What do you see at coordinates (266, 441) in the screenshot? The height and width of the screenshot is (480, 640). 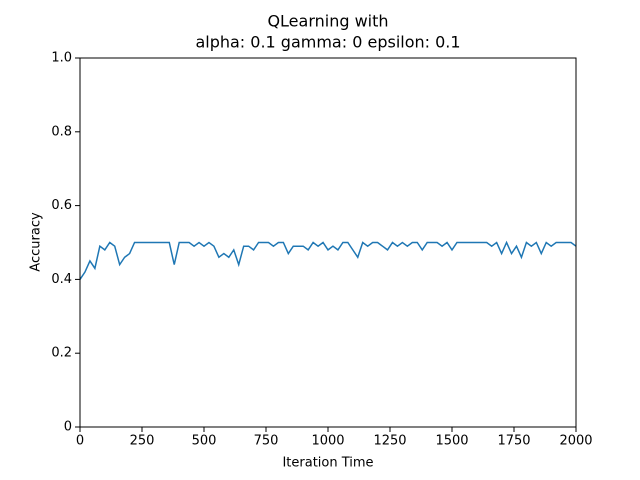 I see `x-tick-label: 750` at bounding box center [266, 441].